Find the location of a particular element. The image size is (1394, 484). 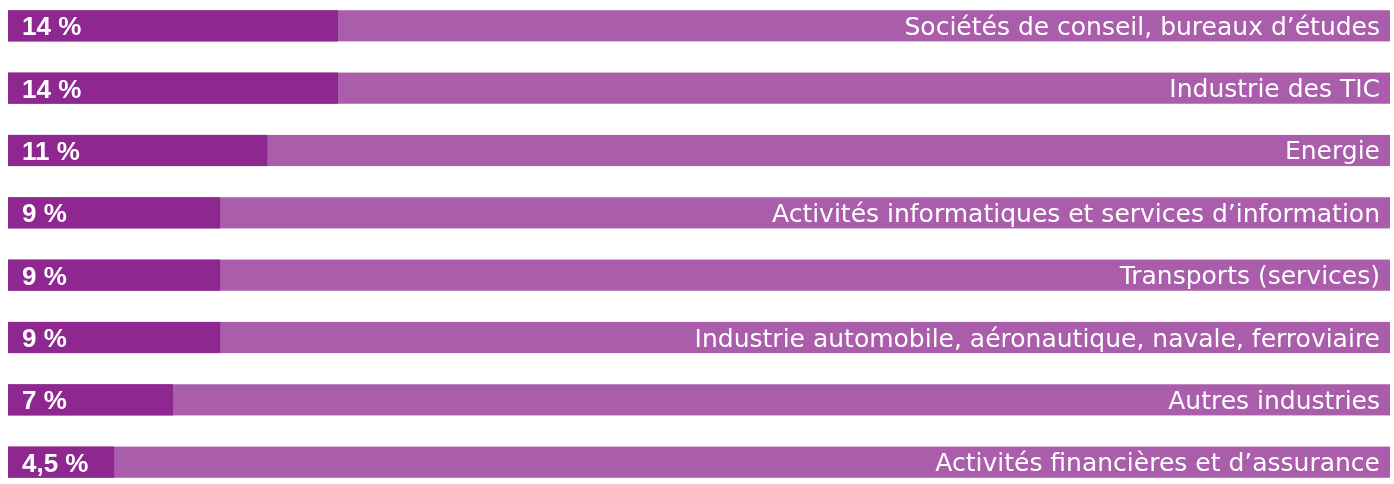

y-tick-label: Sociétés de conseil, bureaux d’études is located at coordinates (1142, 26).